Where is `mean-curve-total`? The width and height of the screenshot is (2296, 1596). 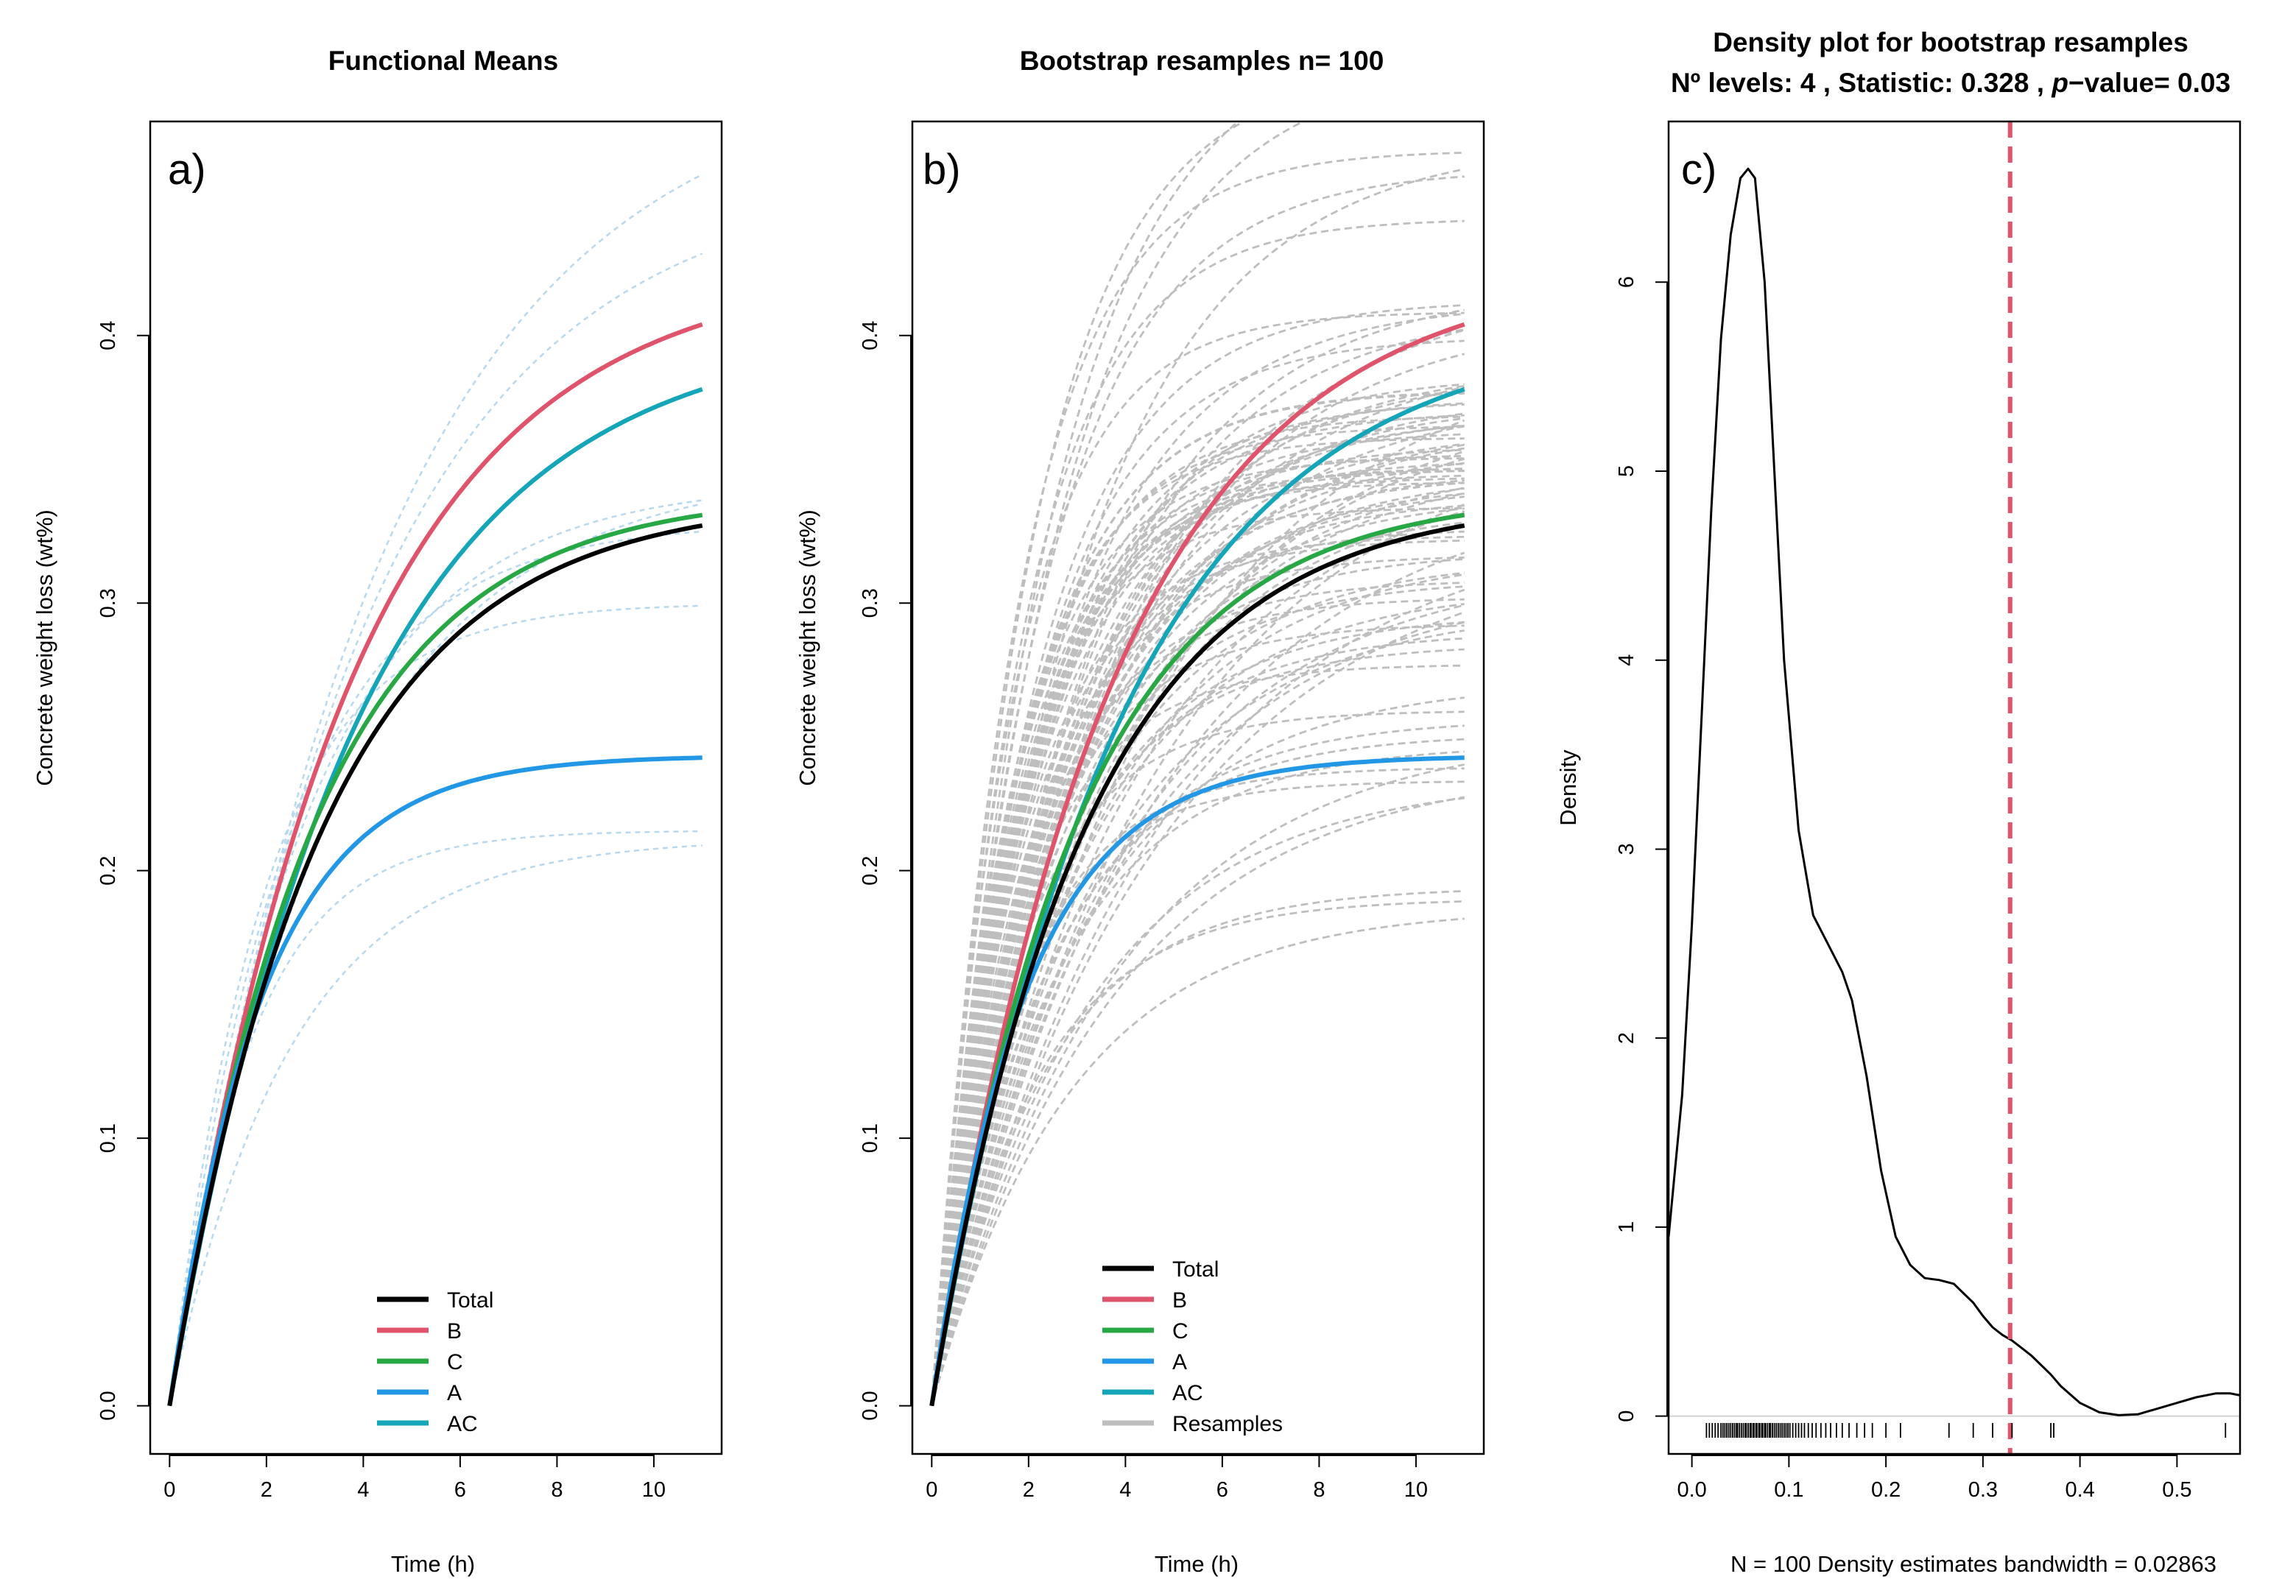 mean-curve-total is located at coordinates (1197, 965).